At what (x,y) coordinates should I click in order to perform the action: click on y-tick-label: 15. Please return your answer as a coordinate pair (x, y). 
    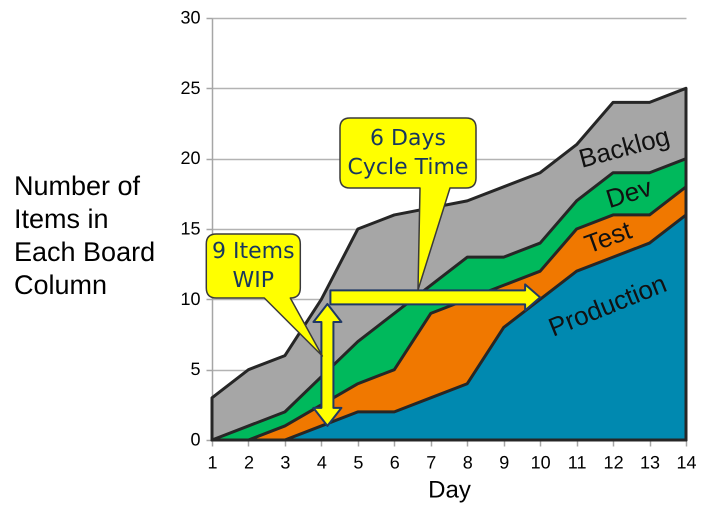
    Looking at the image, I should click on (190, 228).